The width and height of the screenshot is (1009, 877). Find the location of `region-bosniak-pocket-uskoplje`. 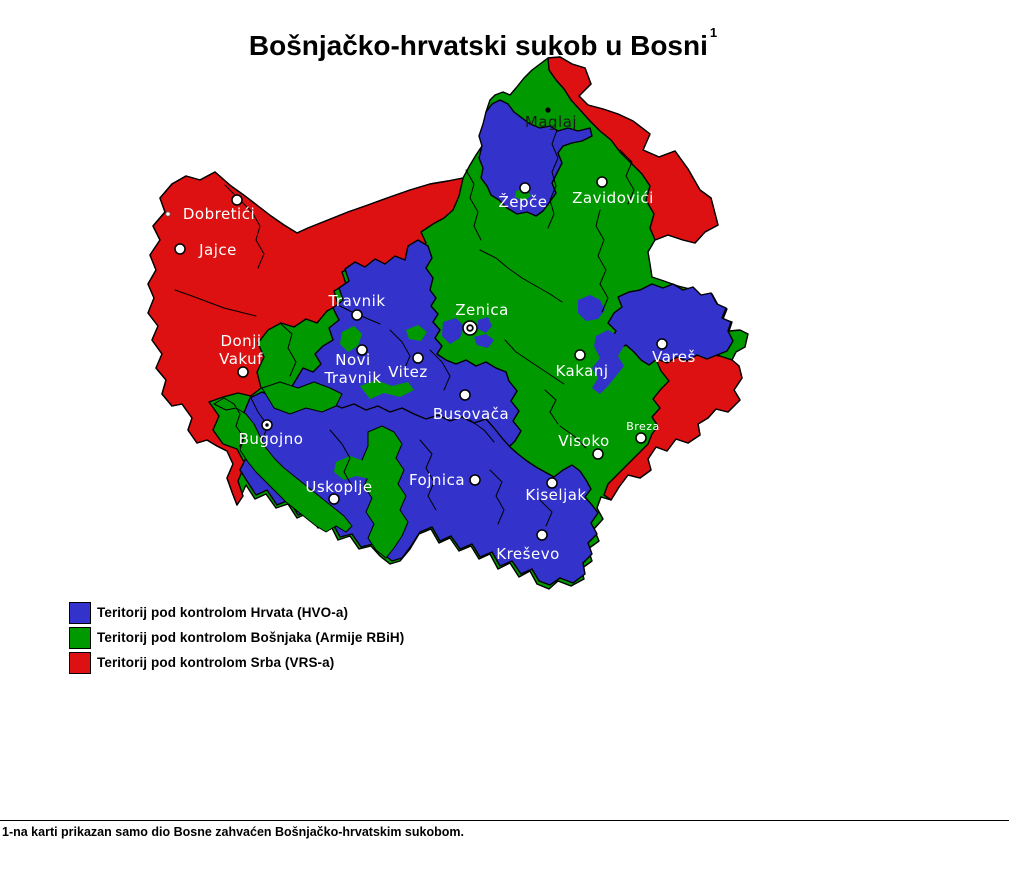

region-bosniak-pocket-uskoplje is located at coordinates (361, 468).